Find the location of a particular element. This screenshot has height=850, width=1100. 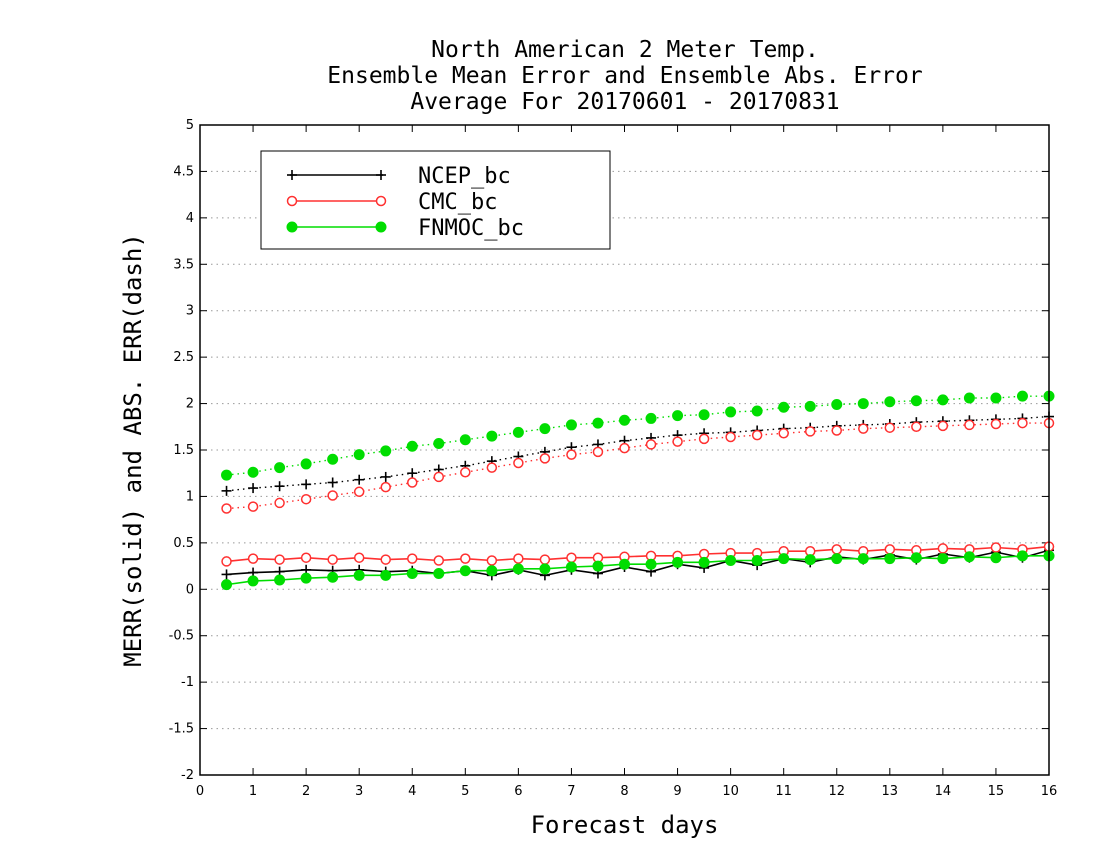

x-tick-label: 14 is located at coordinates (943, 791).